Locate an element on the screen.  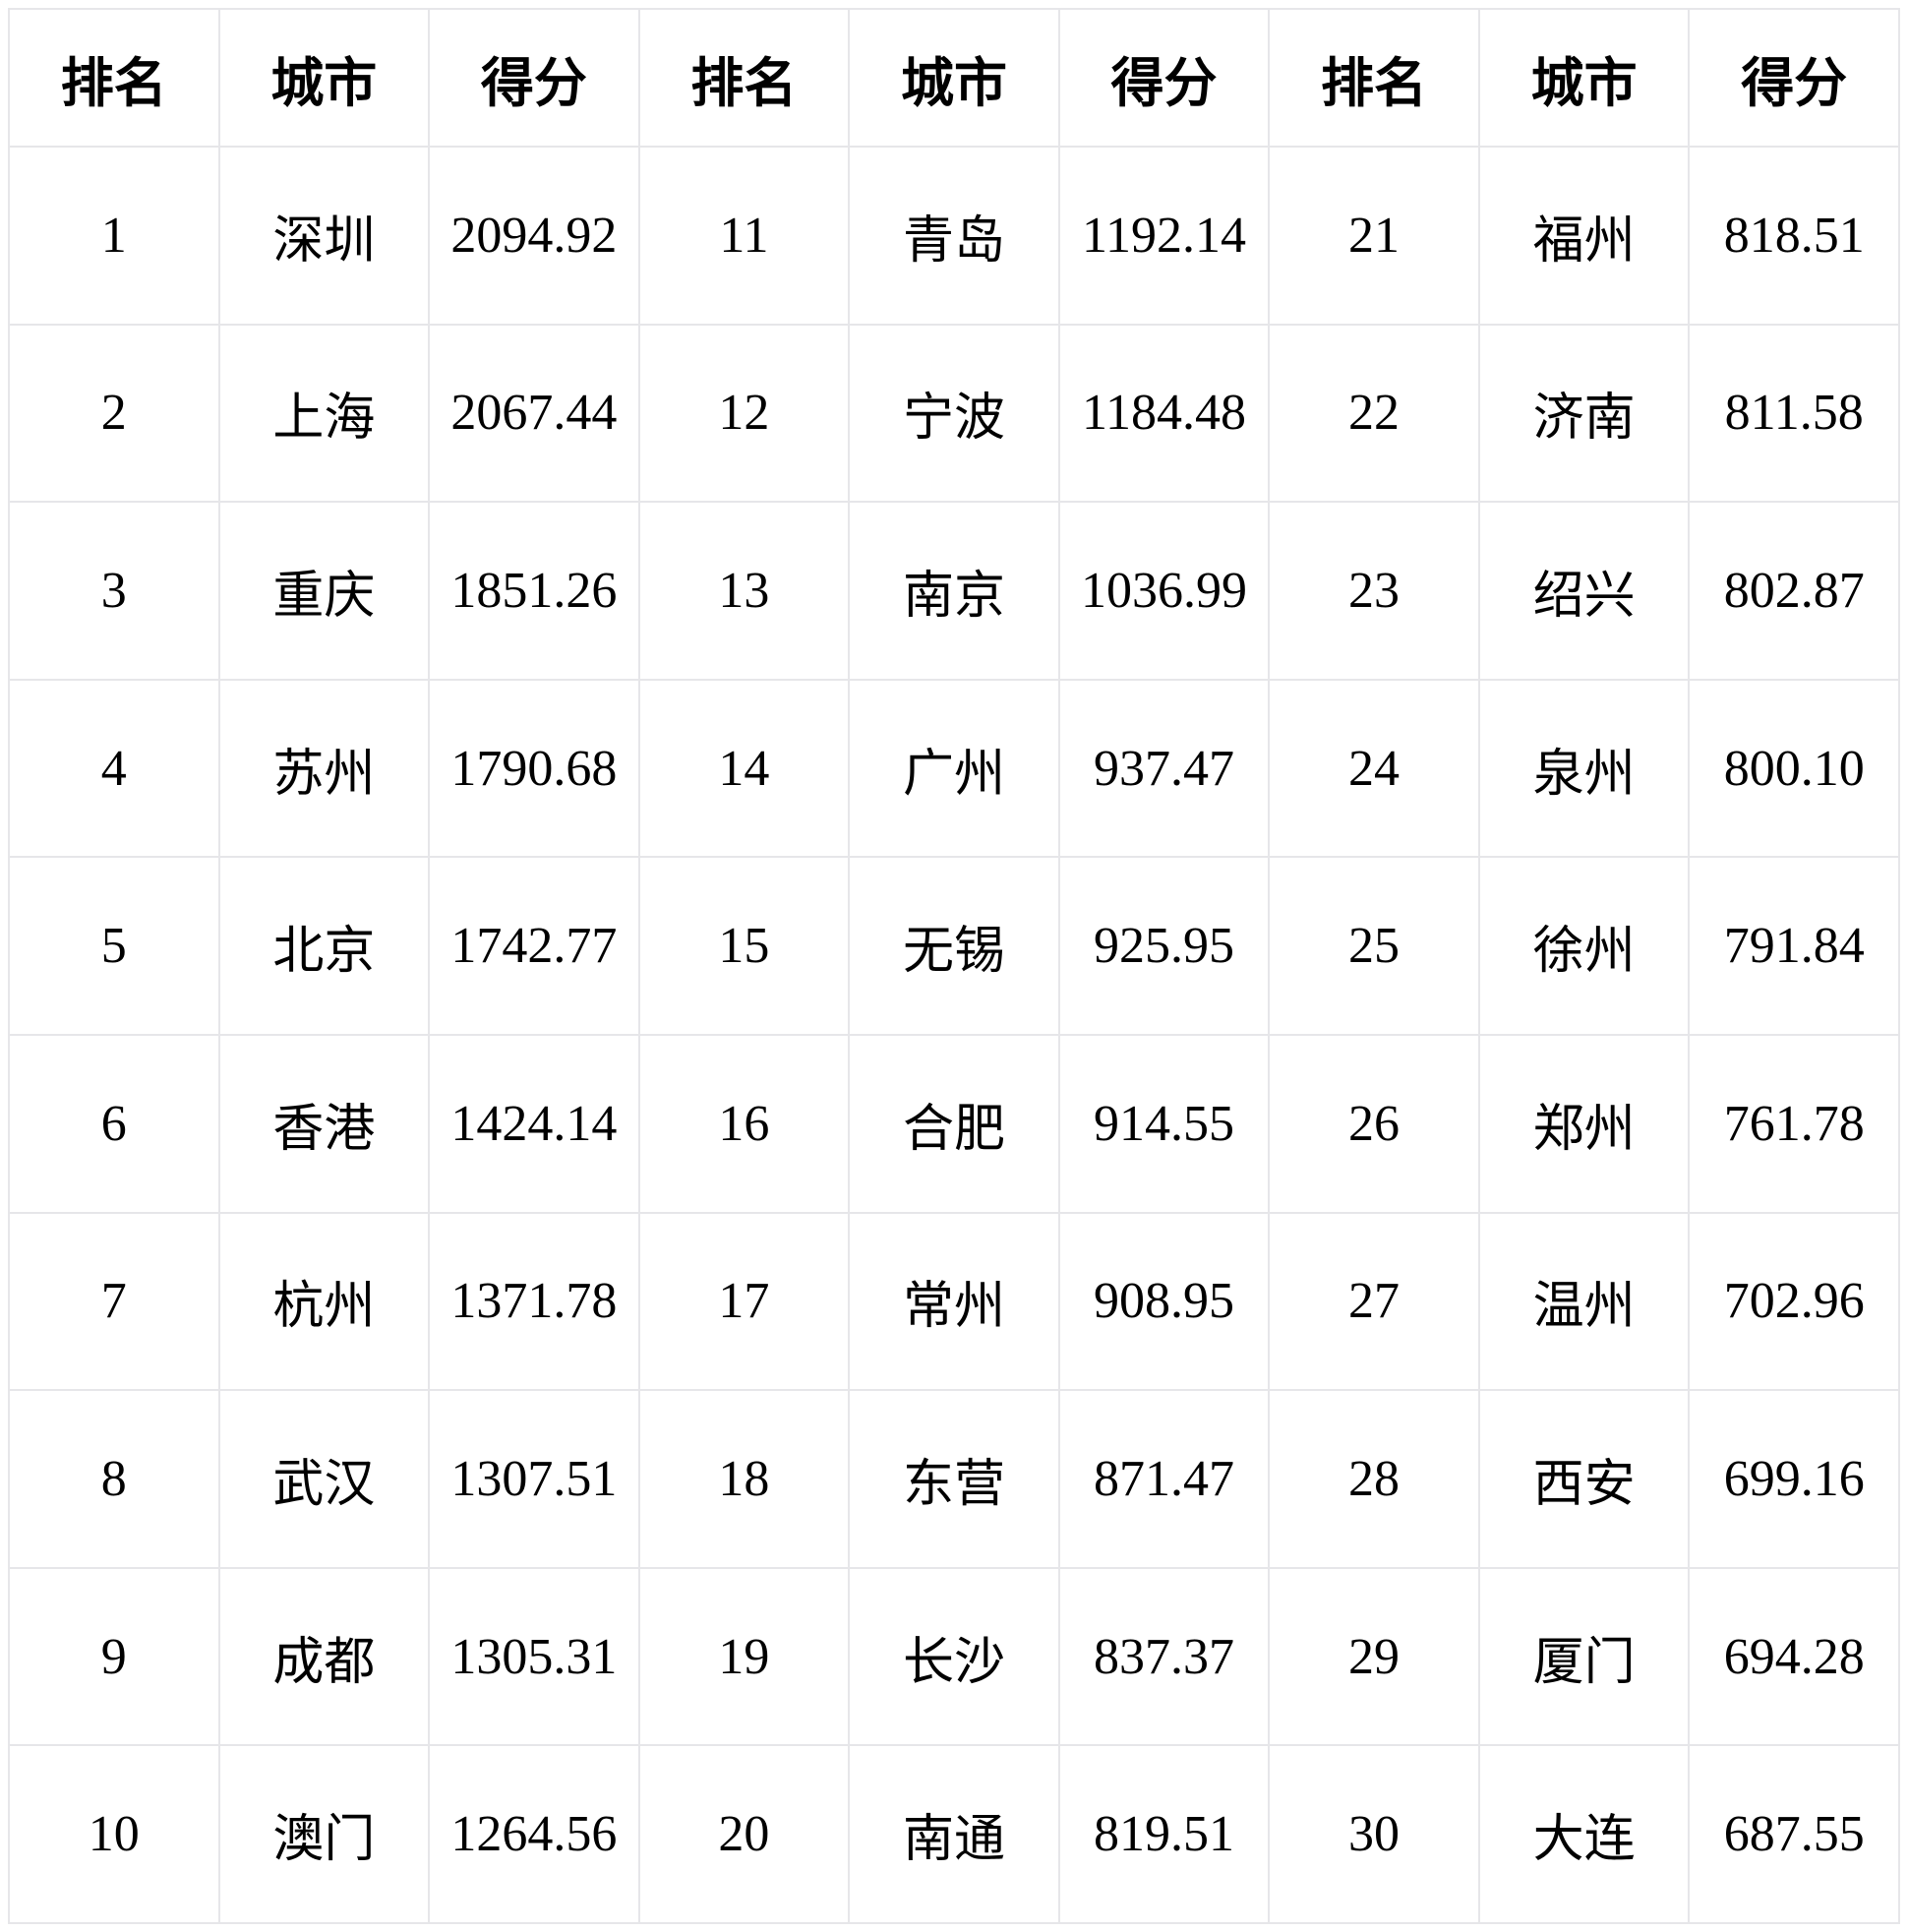
table-row: 7 杭州 1371.78 17 常州 908.95 27 温州 702.96 is located at coordinates (954, 1301).